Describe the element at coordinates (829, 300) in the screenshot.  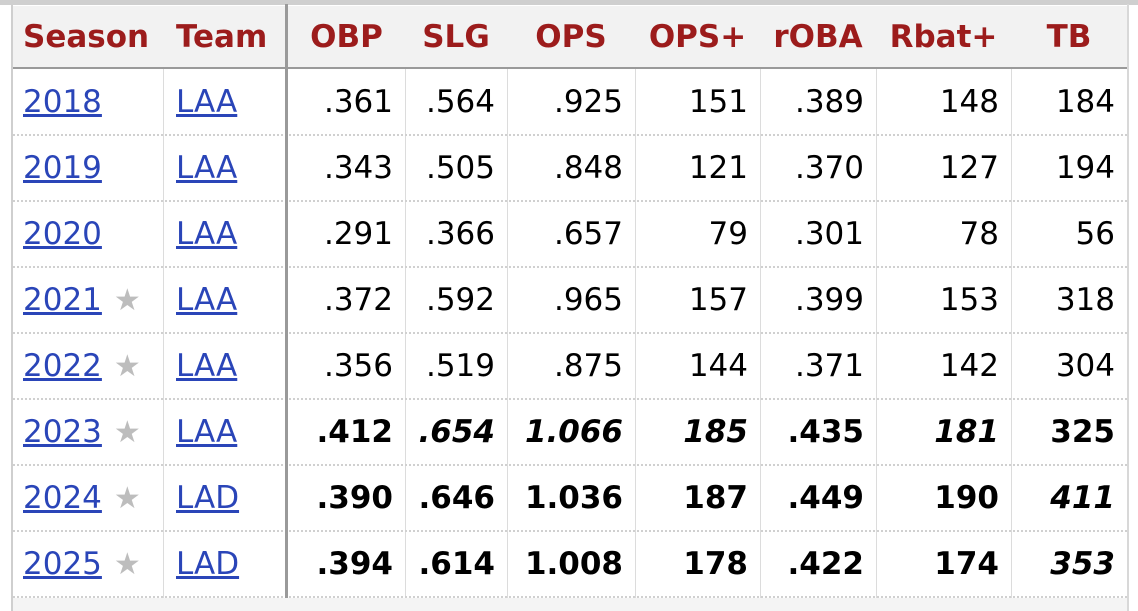
I see `roba-cell: .399` at that location.